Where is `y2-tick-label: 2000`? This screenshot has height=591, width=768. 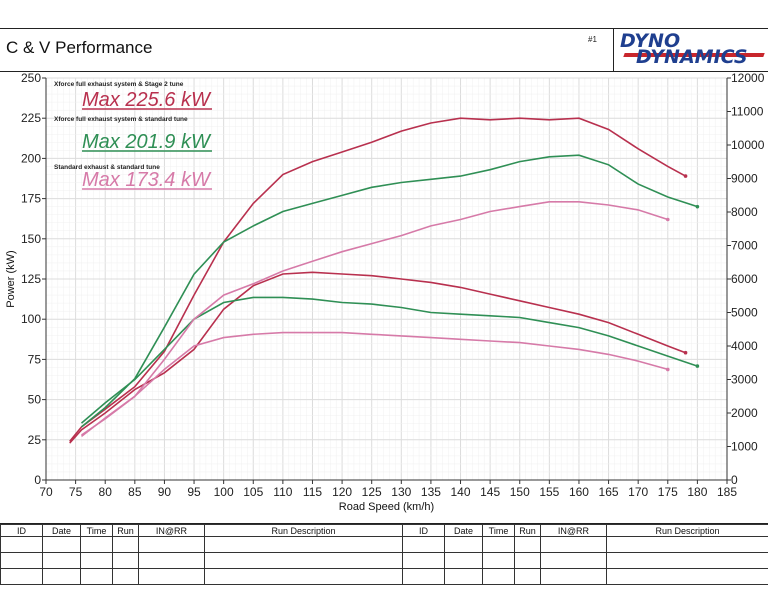
y2-tick-label: 2000 is located at coordinates (744, 413).